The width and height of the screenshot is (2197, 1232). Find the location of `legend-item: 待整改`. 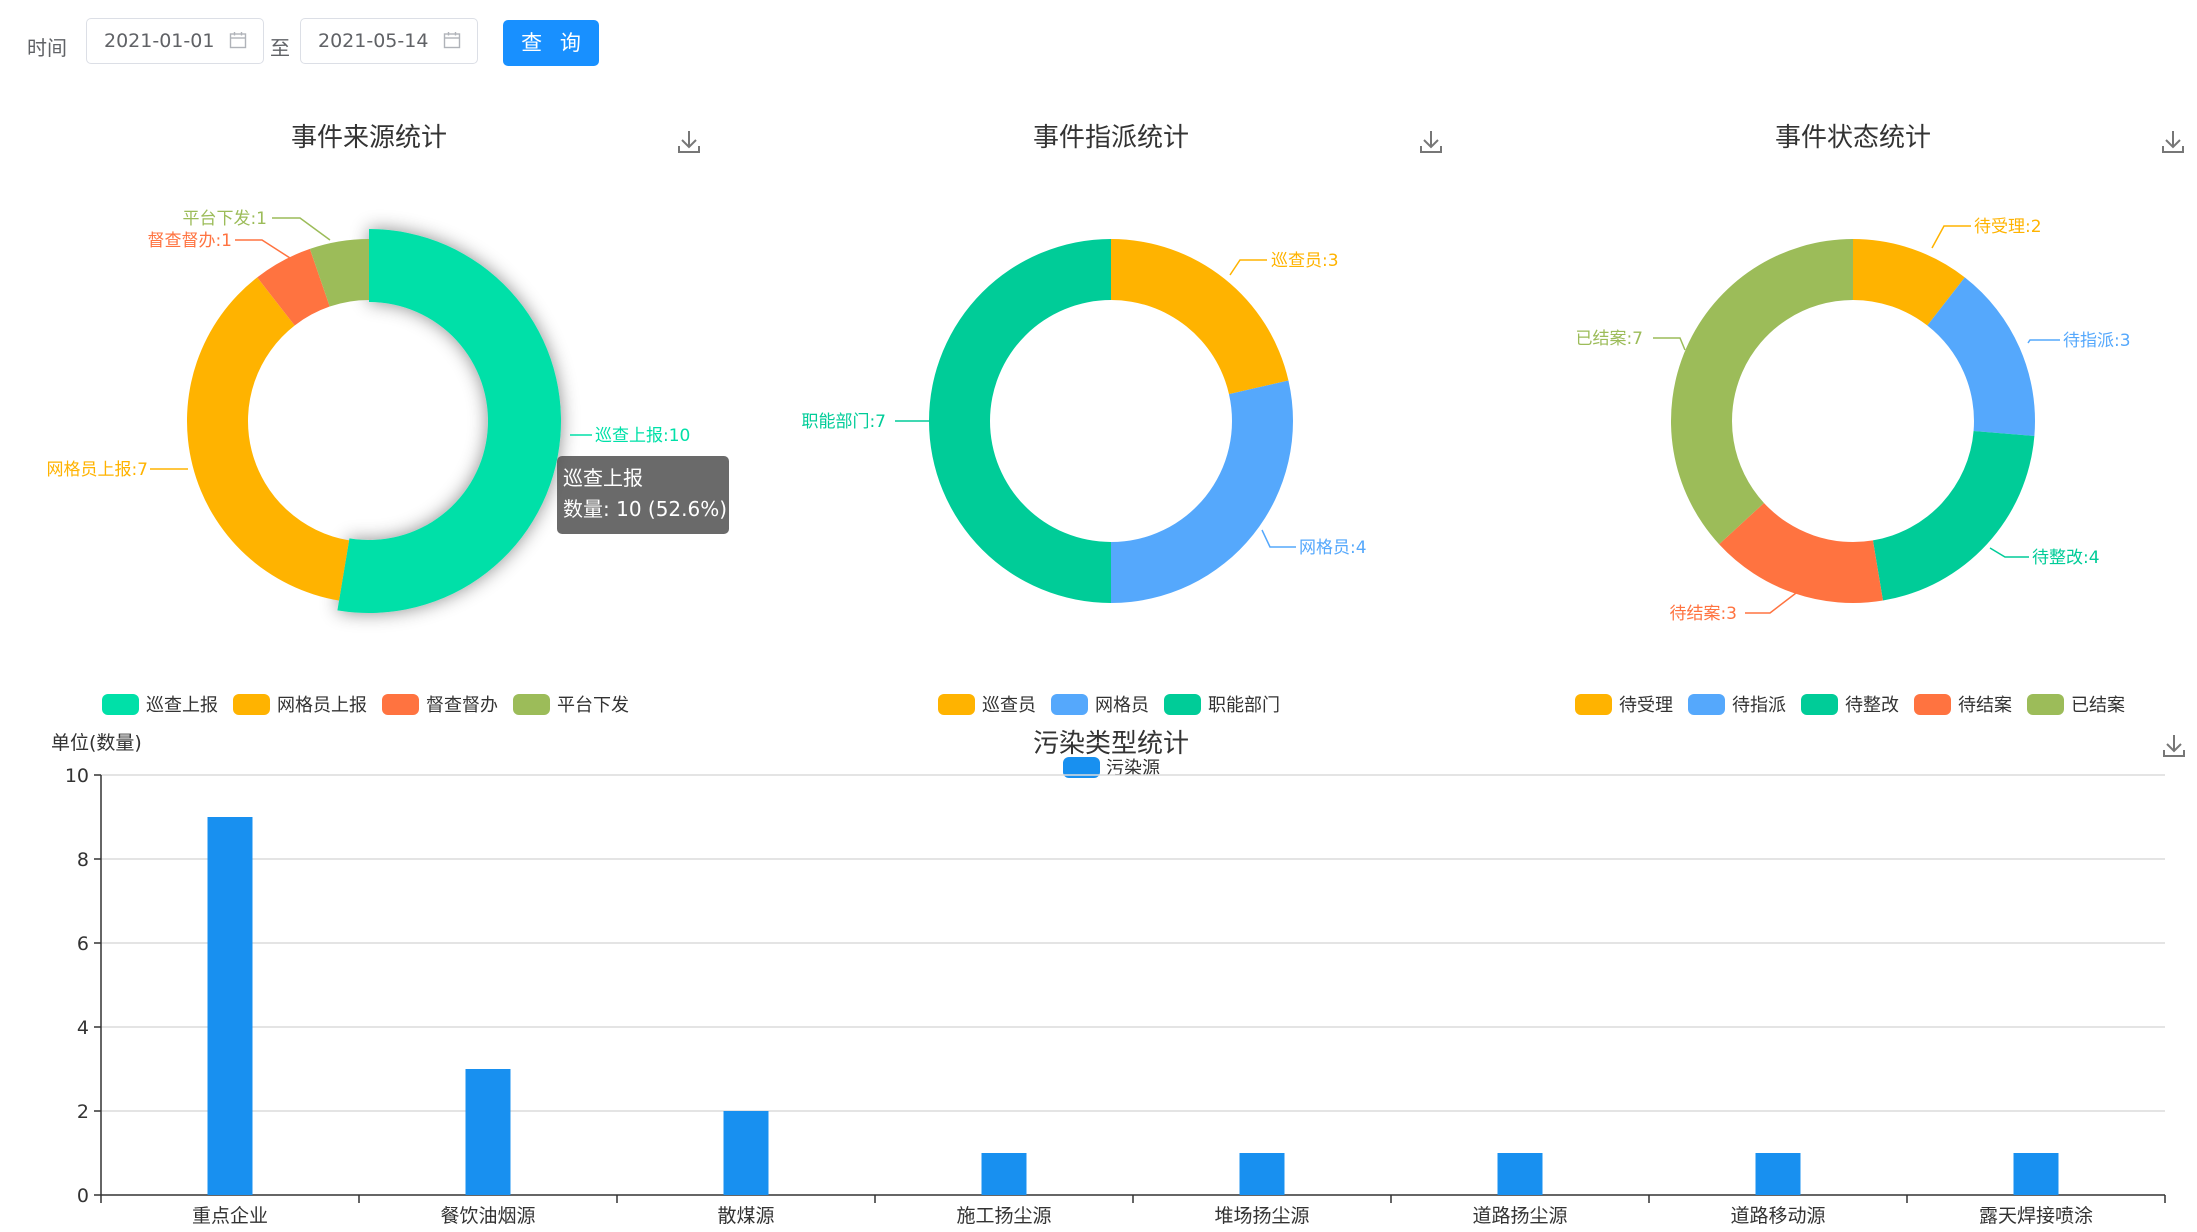

legend-item: 待整改 is located at coordinates (1850, 705).